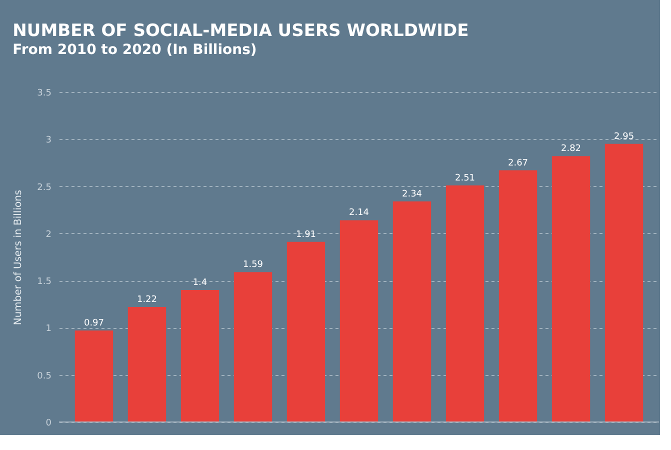 Image resolution: width=671 pixels, height=450 pixels. Describe the element at coordinates (94, 323) in the screenshot. I see `data-label: 0.97` at that location.